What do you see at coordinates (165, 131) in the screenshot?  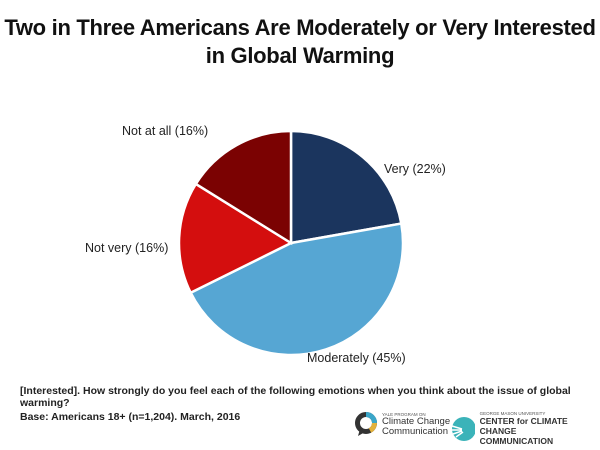 I see `label-not-at-all: Not at all (16%)` at bounding box center [165, 131].